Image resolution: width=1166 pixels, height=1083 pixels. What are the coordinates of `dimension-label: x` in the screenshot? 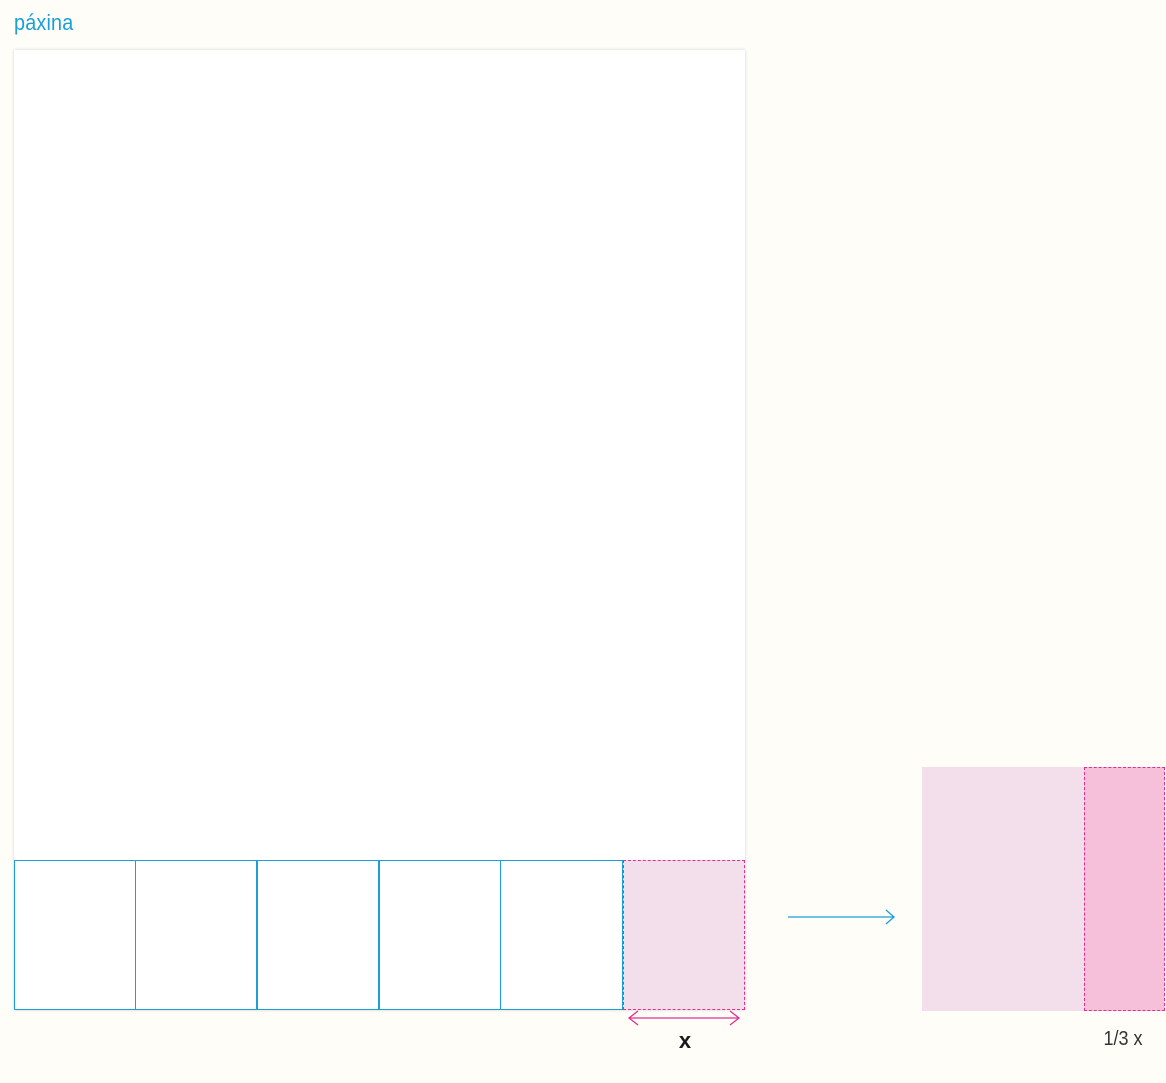 It's located at (685, 1040).